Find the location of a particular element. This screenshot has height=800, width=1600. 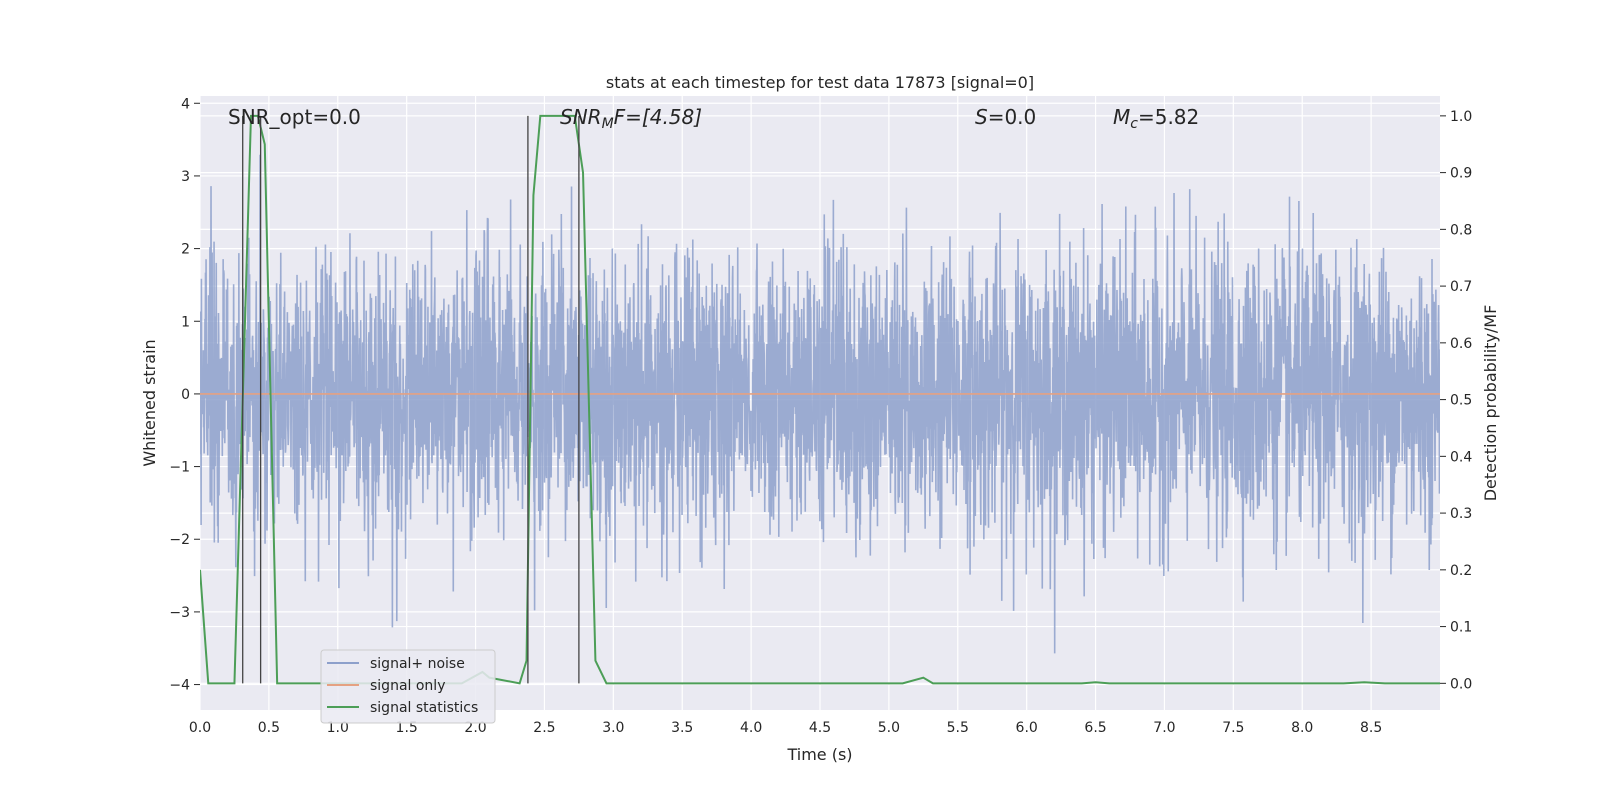

snr-mf-sub: M is located at coordinates (608, 124).